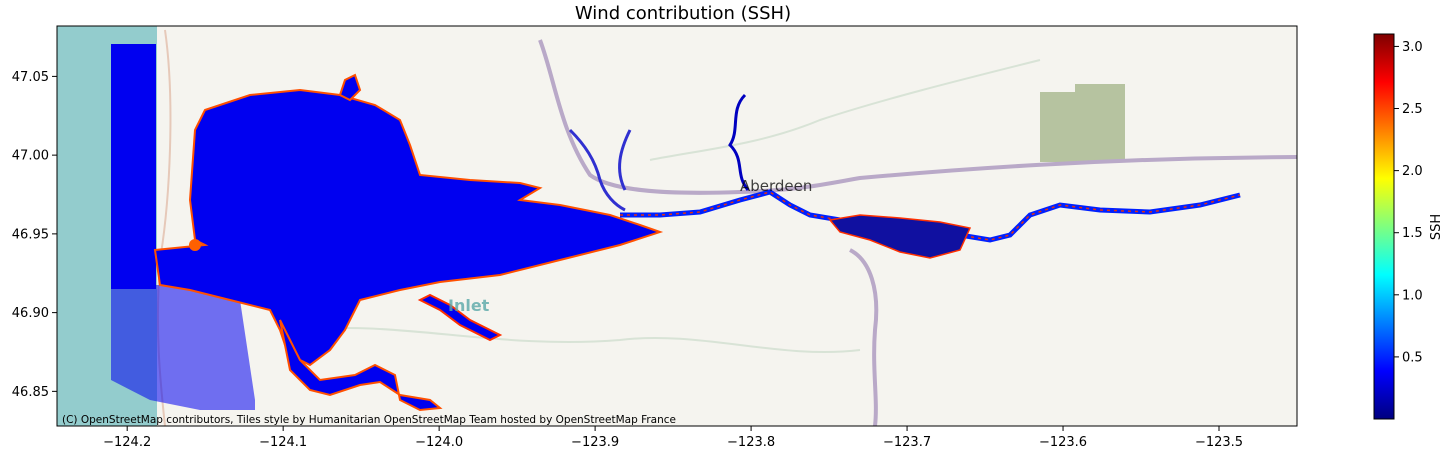 This screenshot has width=1448, height=462. Describe the element at coordinates (1412, 171) in the screenshot. I see `colorbar-tick-label: 2.0` at that location.